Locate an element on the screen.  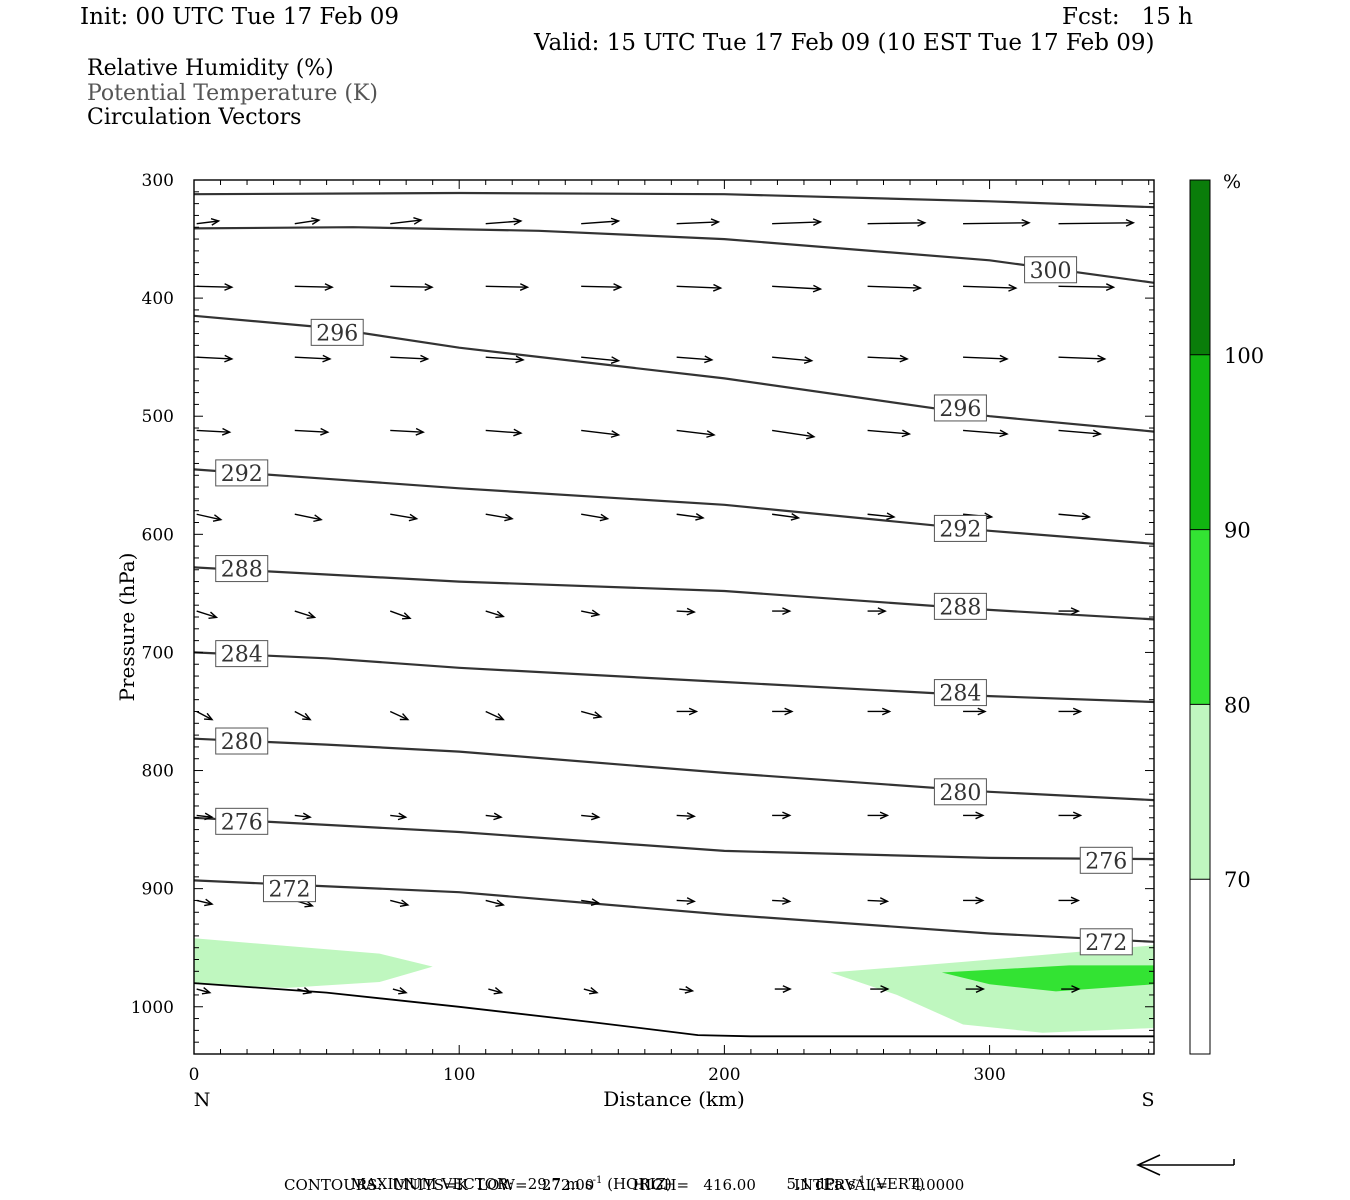
svg-text: 292 is located at coordinates (242, 474).